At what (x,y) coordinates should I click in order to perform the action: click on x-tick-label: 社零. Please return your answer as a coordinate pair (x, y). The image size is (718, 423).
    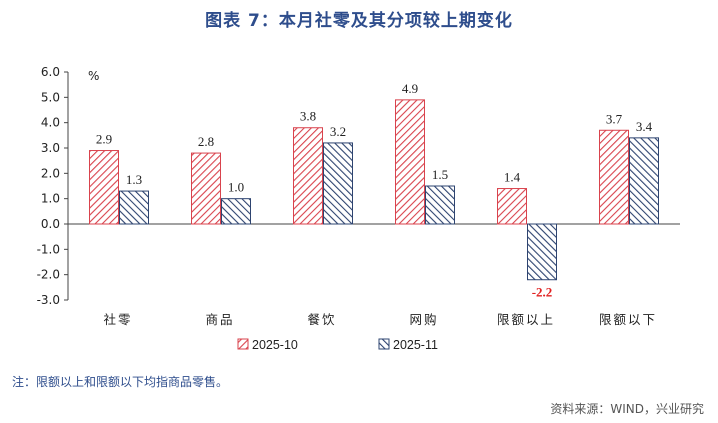
    Looking at the image, I should click on (117, 319).